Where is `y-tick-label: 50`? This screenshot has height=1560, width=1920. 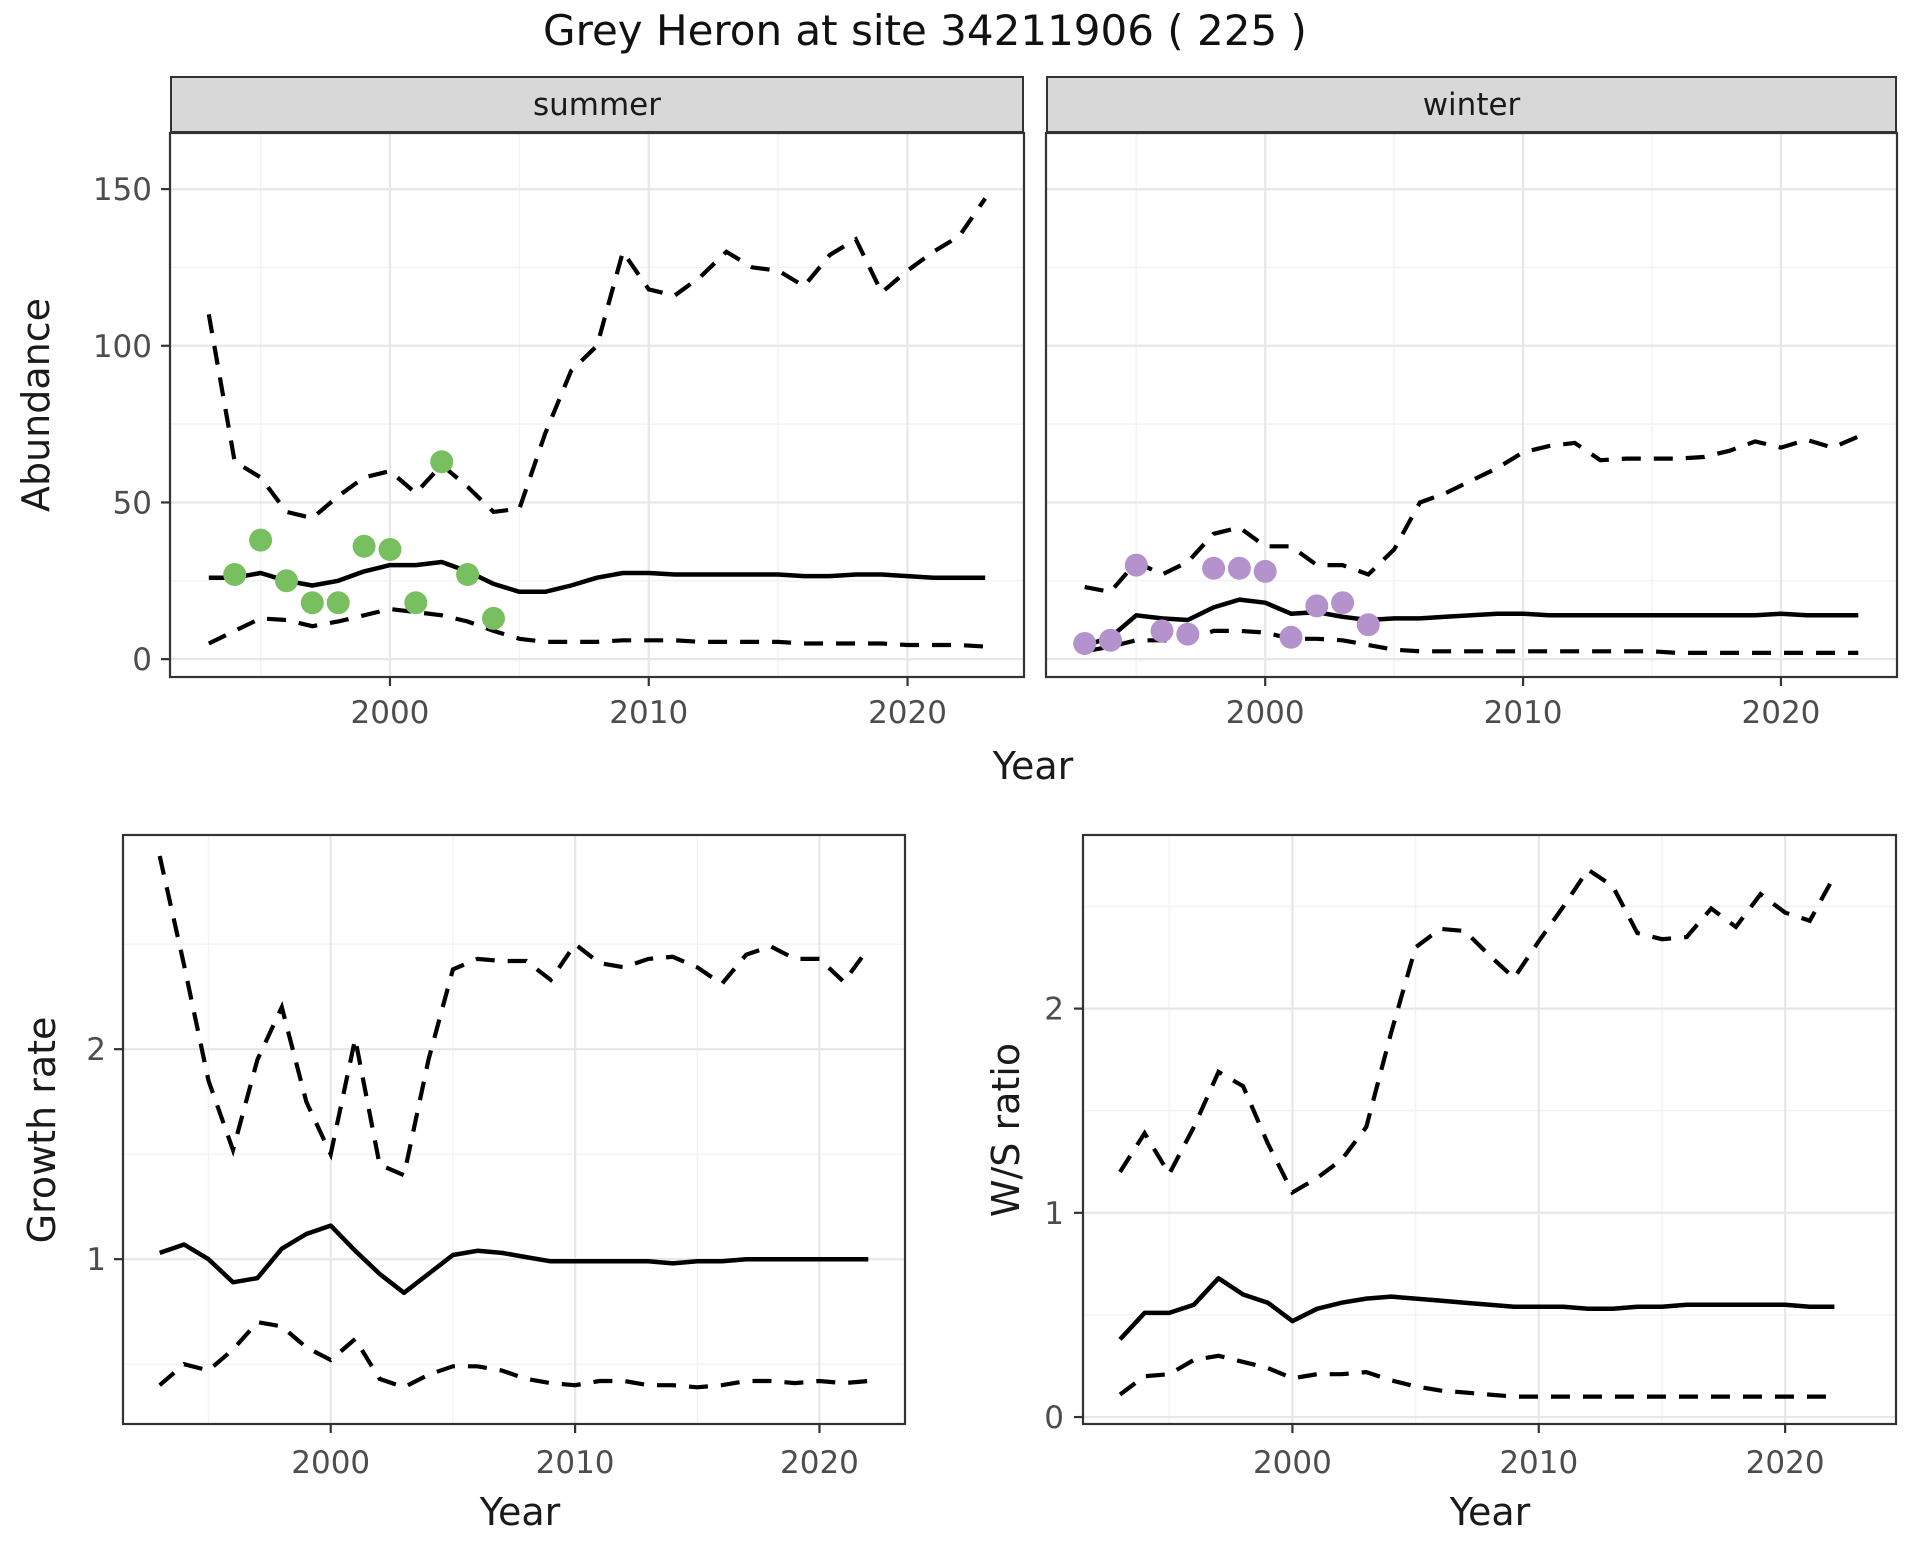
y-tick-label: 50 is located at coordinates (132, 503).